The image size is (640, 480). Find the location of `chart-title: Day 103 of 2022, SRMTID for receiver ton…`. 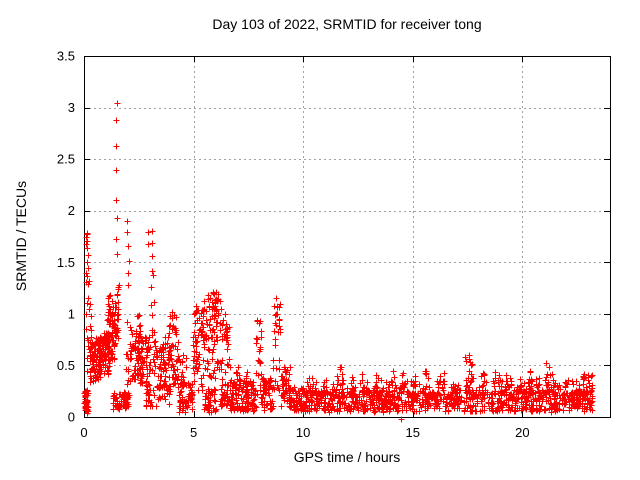

chart-title: Day 103 of 2022, SRMTID for receiver ton… is located at coordinates (347, 24).